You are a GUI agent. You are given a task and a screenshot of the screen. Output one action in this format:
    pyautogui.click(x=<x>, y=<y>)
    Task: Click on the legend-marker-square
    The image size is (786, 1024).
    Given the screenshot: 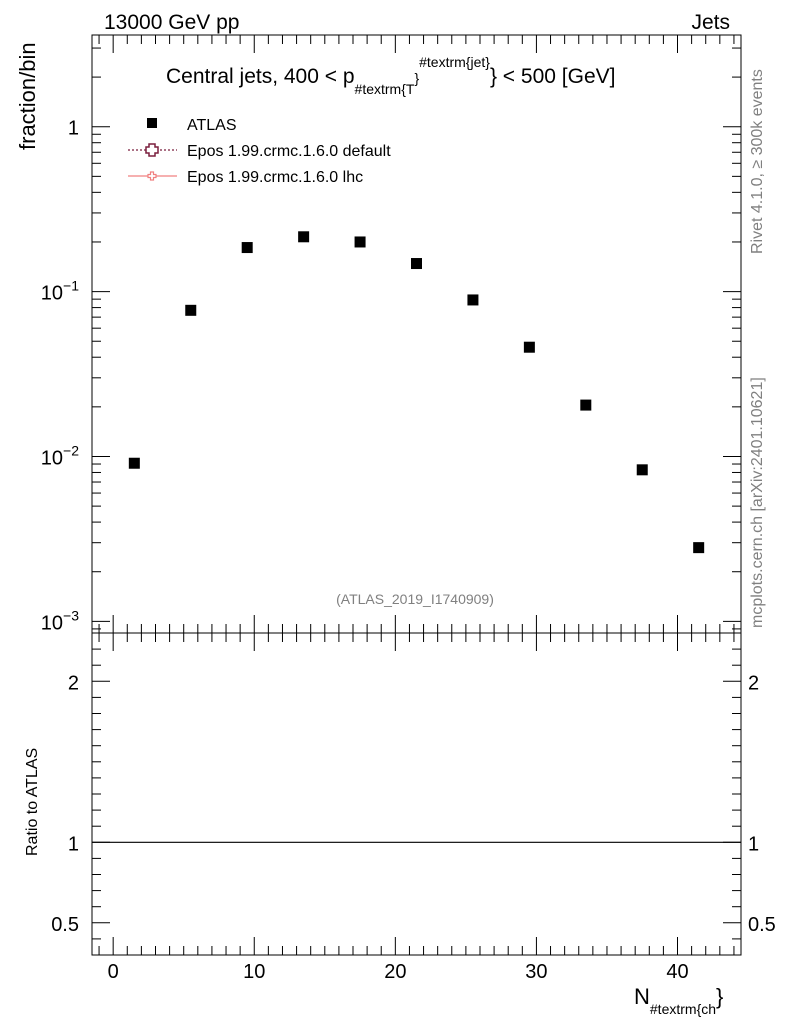 What is the action you would take?
    pyautogui.click(x=152, y=123)
    